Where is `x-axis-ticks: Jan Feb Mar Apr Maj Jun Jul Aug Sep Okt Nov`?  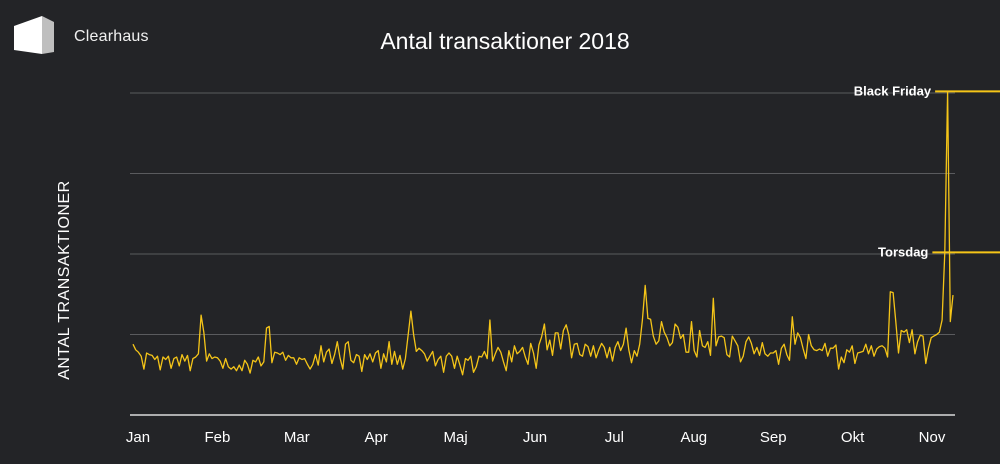
x-axis-ticks: Jan Feb Mar Apr Maj Jun Jul Aug Sep Okt Nov is located at coordinates (536, 437).